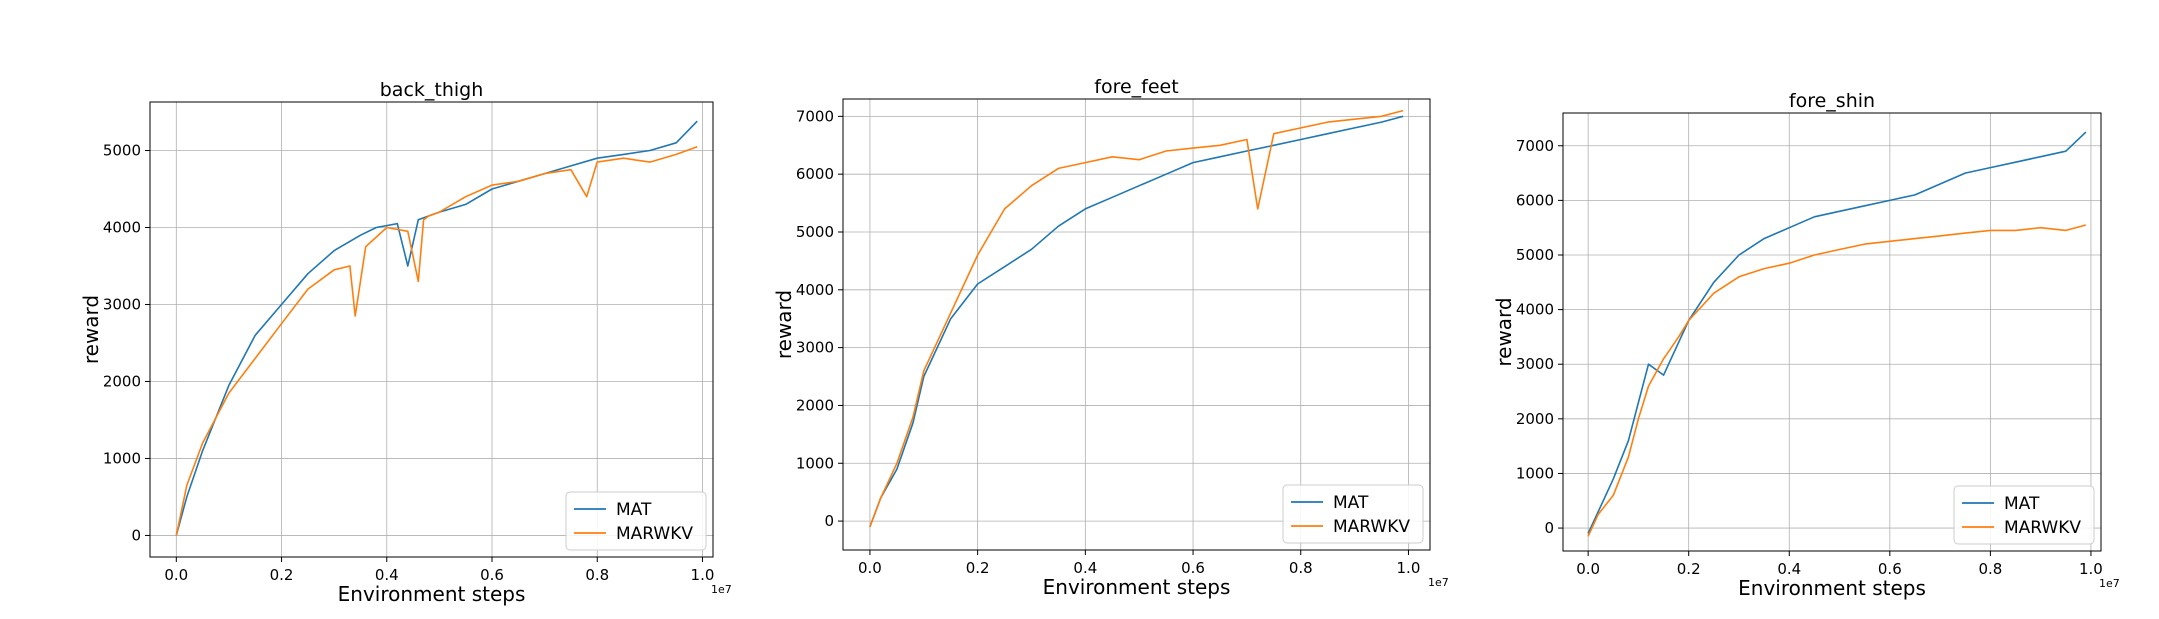 The image size is (2159, 619). What do you see at coordinates (1837, 380) in the screenshot?
I see `series-line-marwkv` at bounding box center [1837, 380].